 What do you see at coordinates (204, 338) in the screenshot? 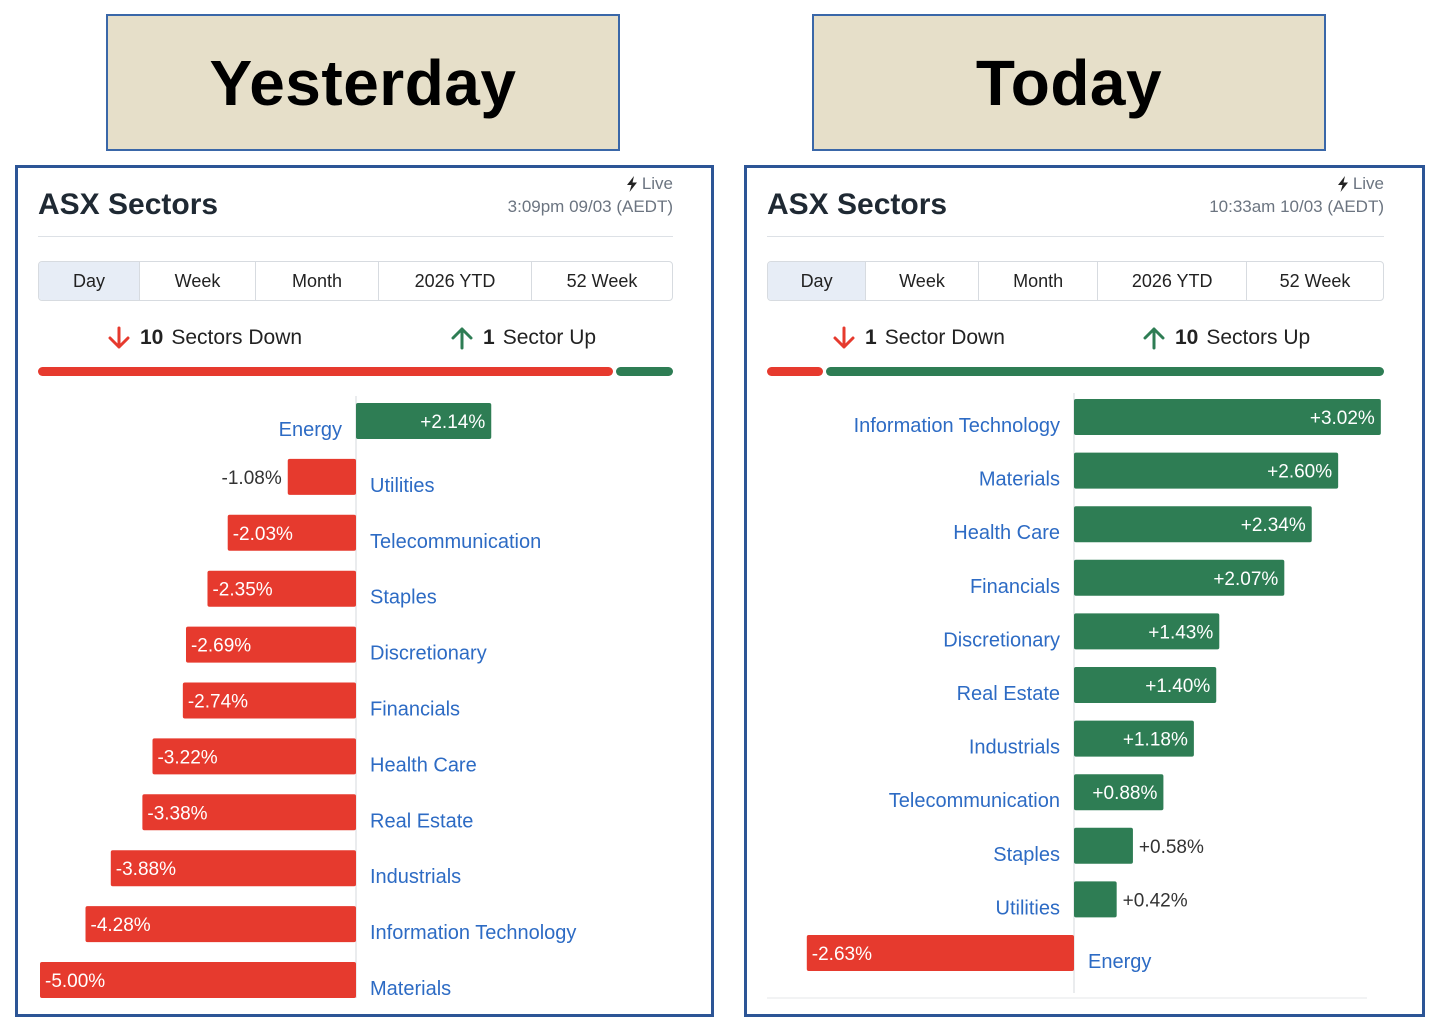
I see `sectors-down-summary: 10 Sectors Down` at bounding box center [204, 338].